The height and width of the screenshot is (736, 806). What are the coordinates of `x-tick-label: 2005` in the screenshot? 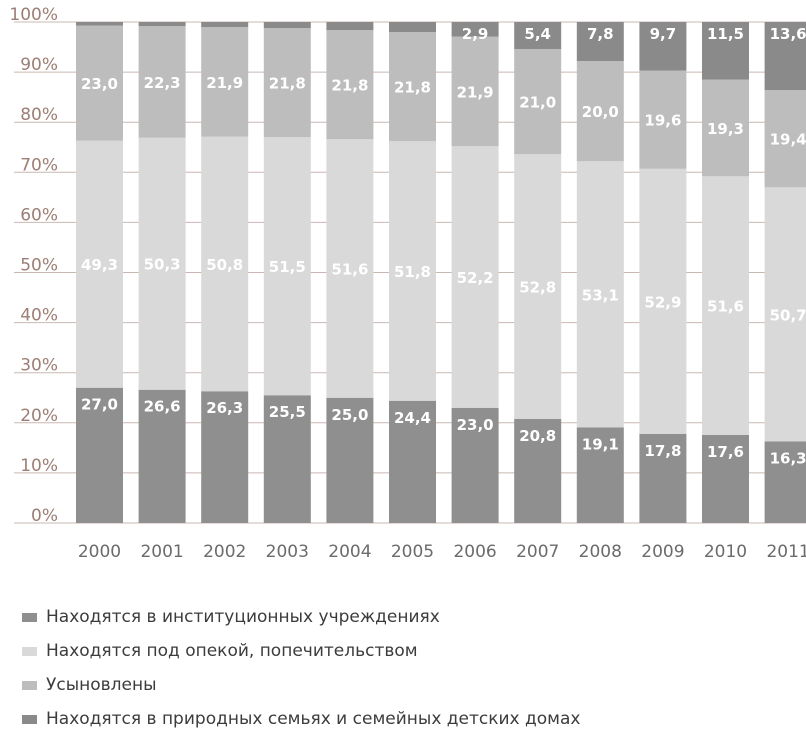 It's located at (412, 552).